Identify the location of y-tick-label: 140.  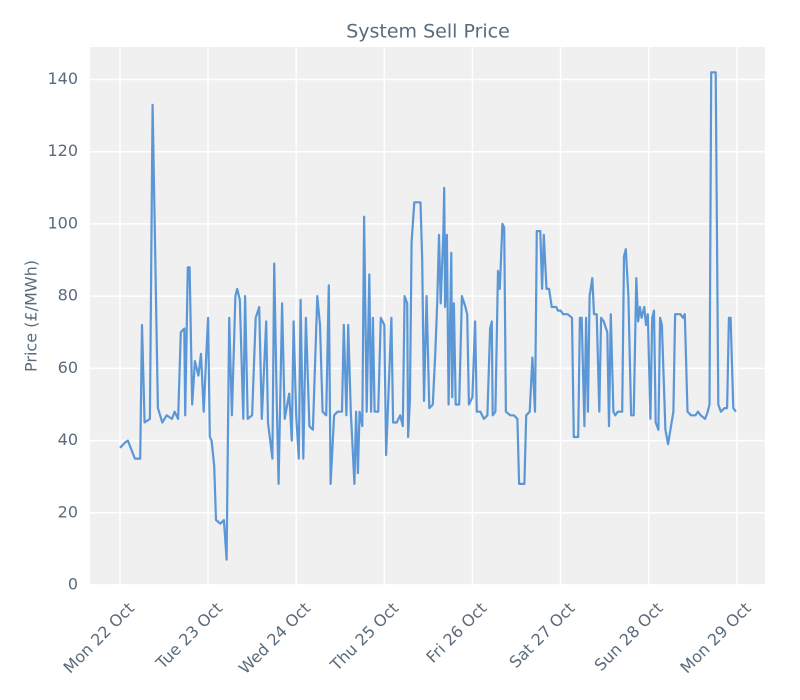
(62, 78).